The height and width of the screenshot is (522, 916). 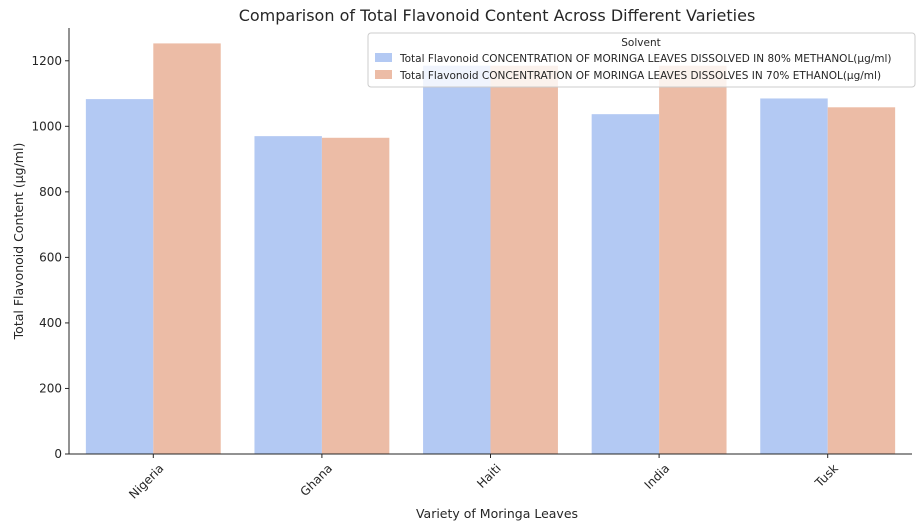 What do you see at coordinates (383, 74) in the screenshot?
I see `legend-swatch-ethanol` at bounding box center [383, 74].